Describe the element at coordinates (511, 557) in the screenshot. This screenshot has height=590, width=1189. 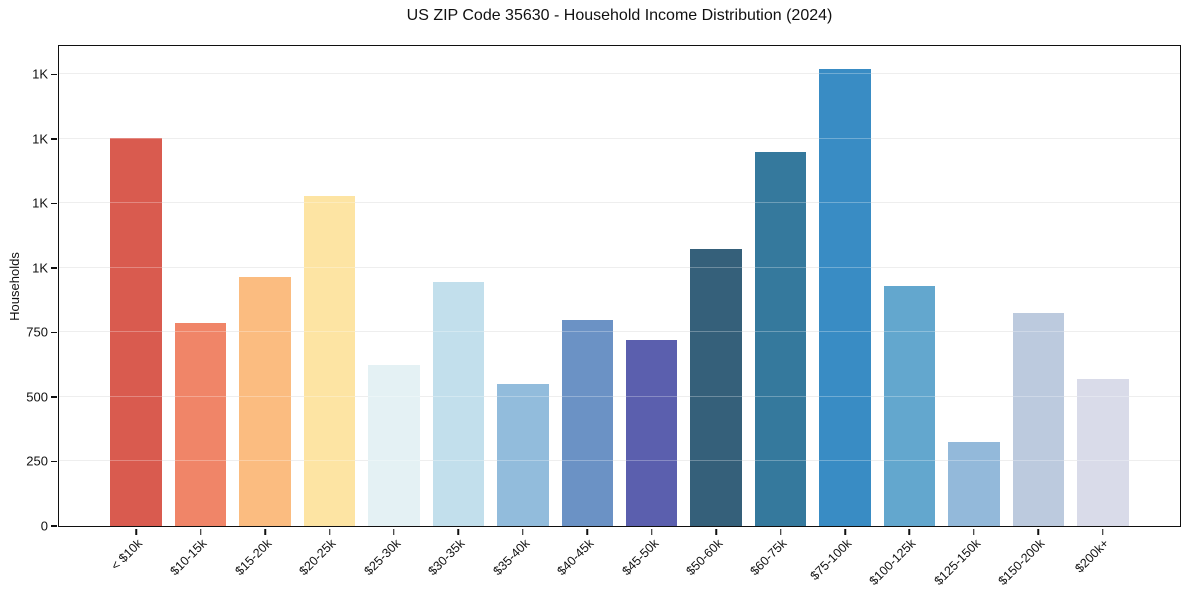
I see `x-tick-label: $35-40k` at that location.